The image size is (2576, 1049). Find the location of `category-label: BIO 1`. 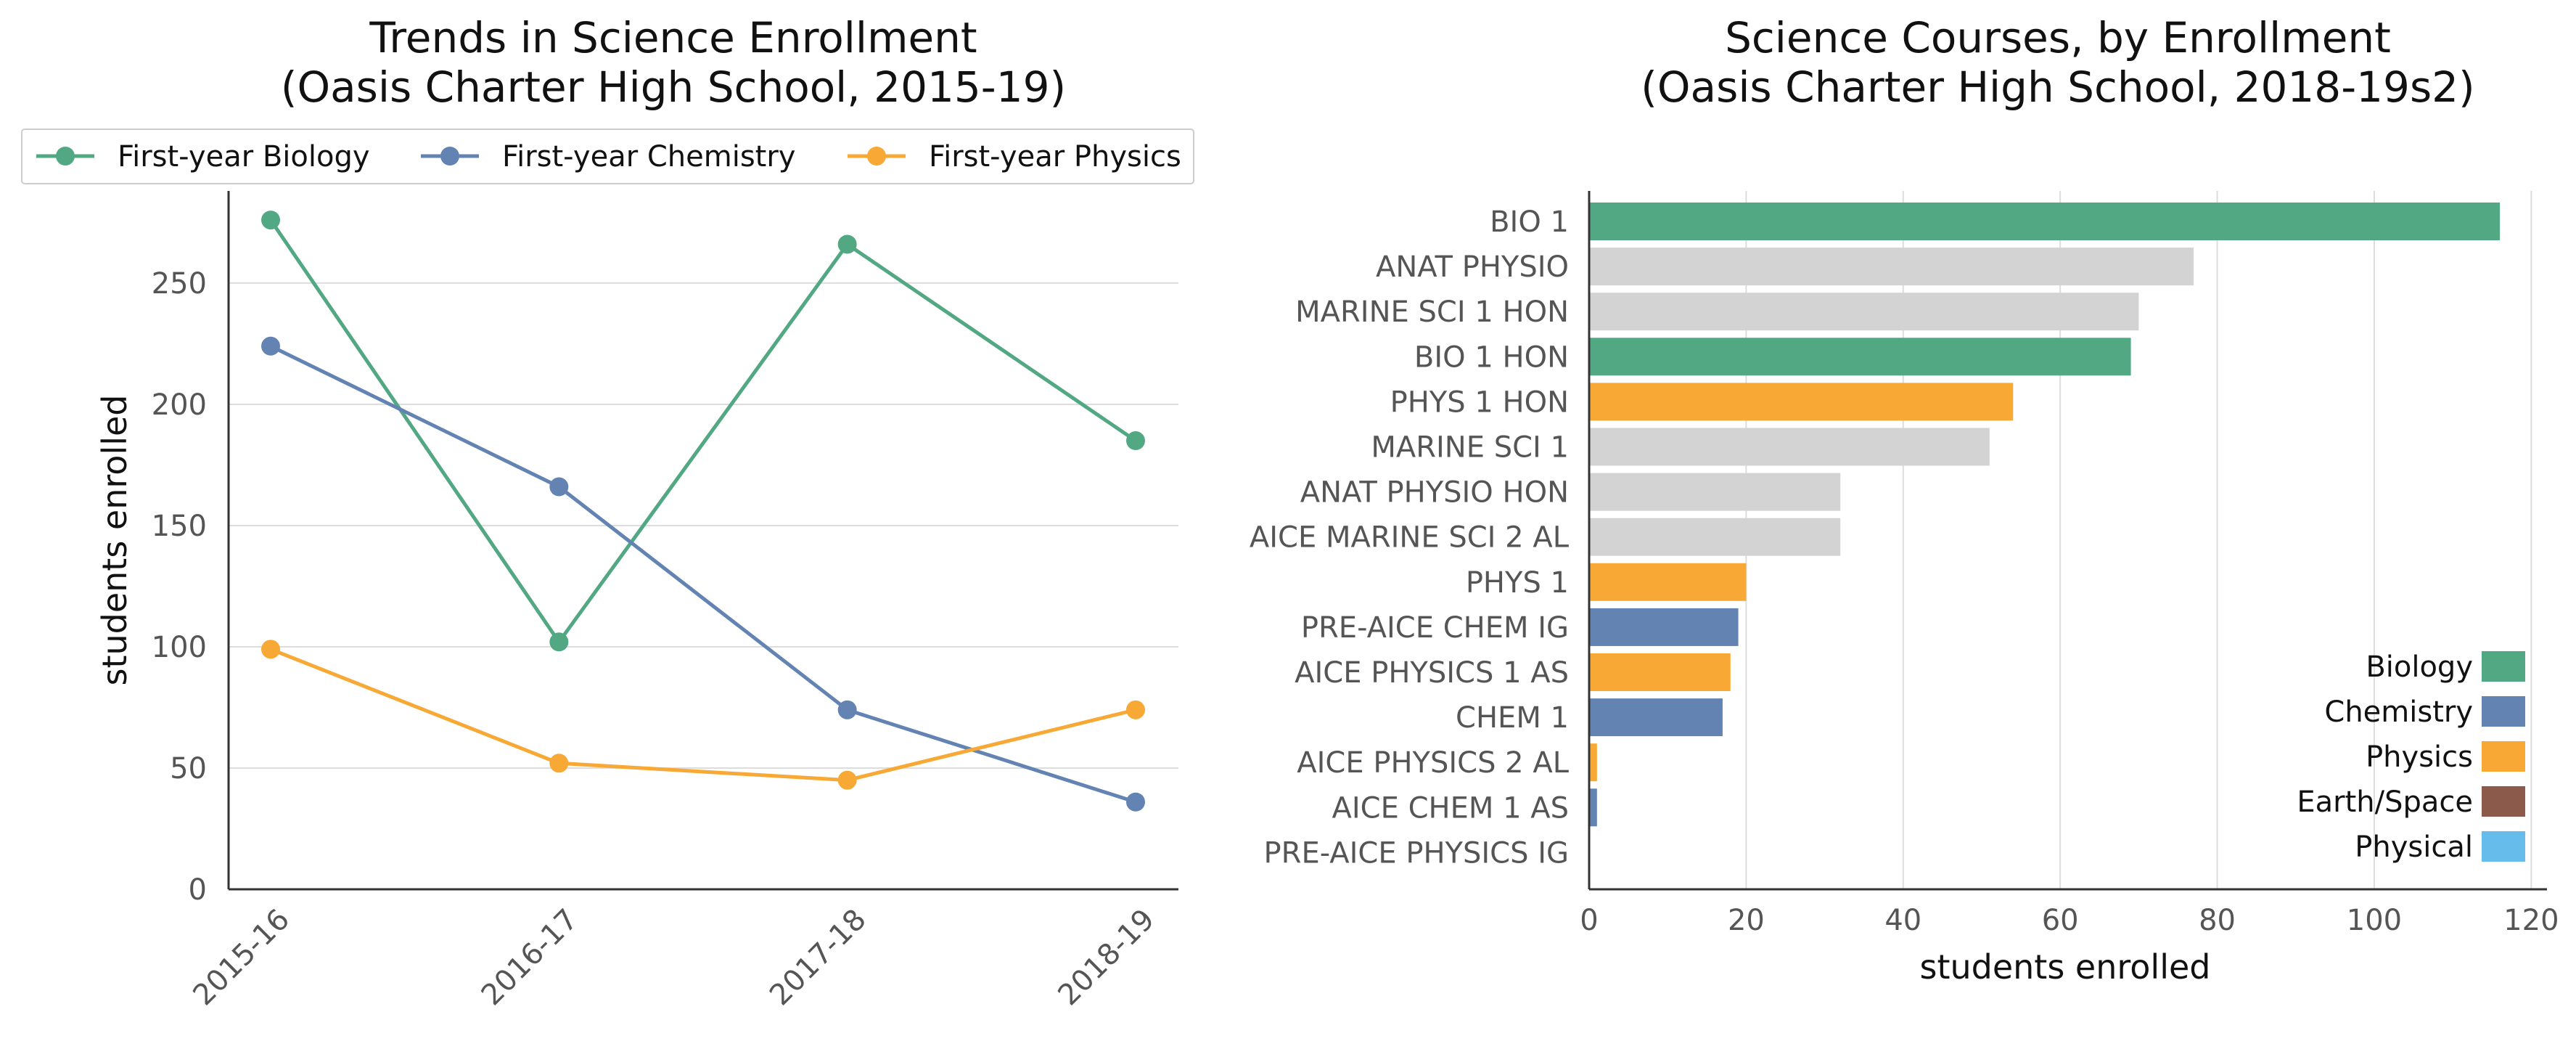

category-label: BIO 1 is located at coordinates (1529, 222).